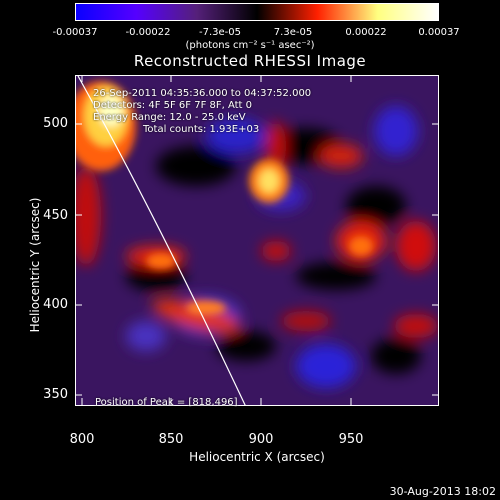  Describe the element at coordinates (293, 32) in the screenshot. I see `colorbar-tick: 7.3e-05` at that location.